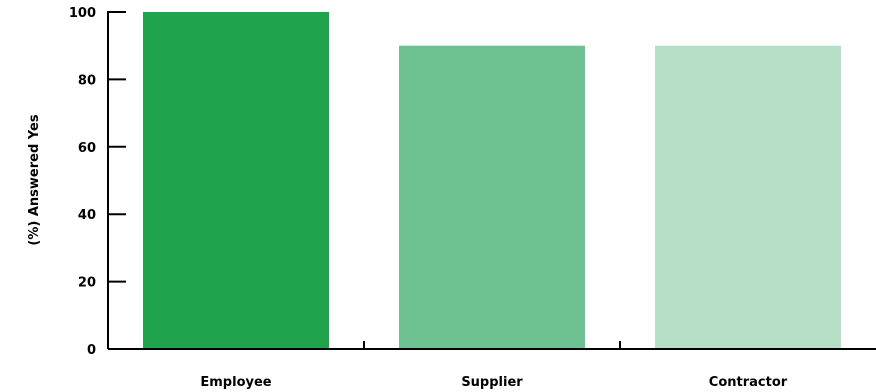 This screenshot has width=876, height=392. I want to click on x-tick-label-employee: Employee, so click(235, 382).